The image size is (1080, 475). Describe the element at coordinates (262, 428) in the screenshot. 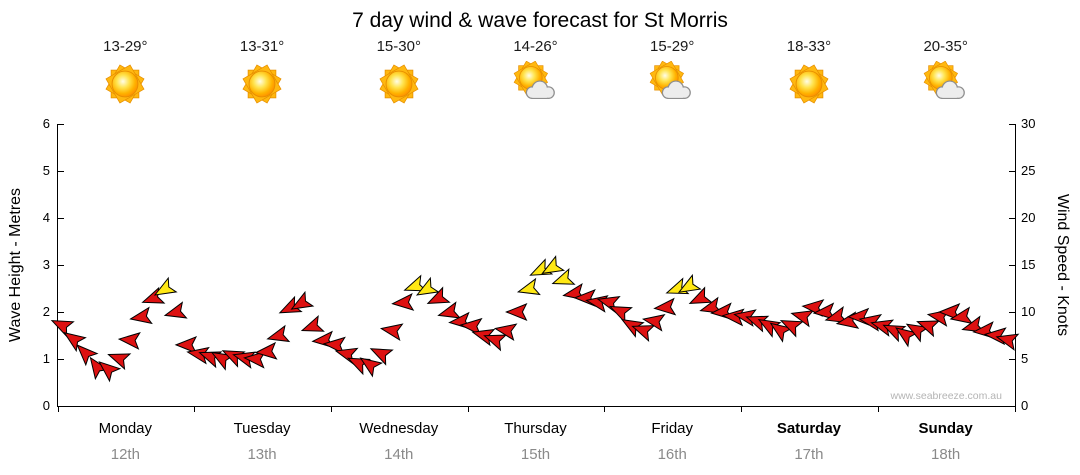

I see `day-name-label: Tuesday` at that location.